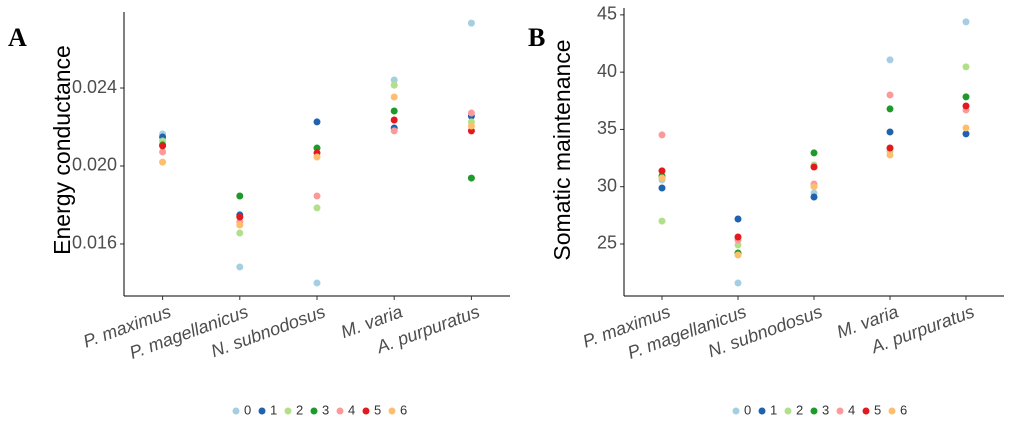 The width and height of the screenshot is (1014, 425). I want to click on panel-label: B, so click(536, 37).